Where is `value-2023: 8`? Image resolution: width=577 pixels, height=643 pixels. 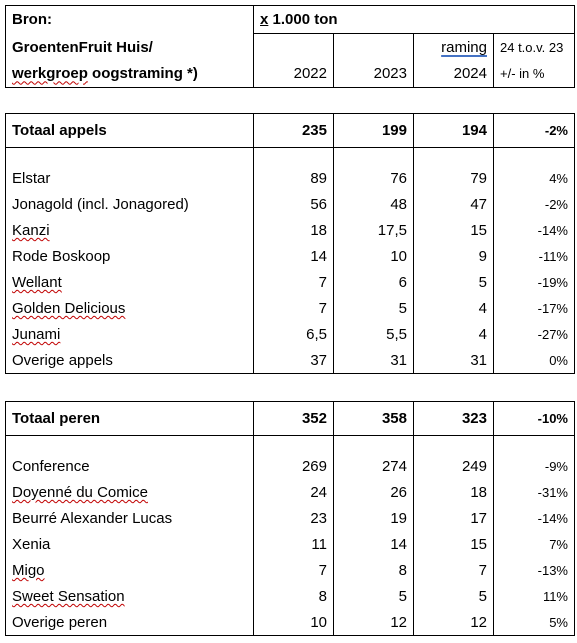 value-2023: 8 is located at coordinates (373, 570).